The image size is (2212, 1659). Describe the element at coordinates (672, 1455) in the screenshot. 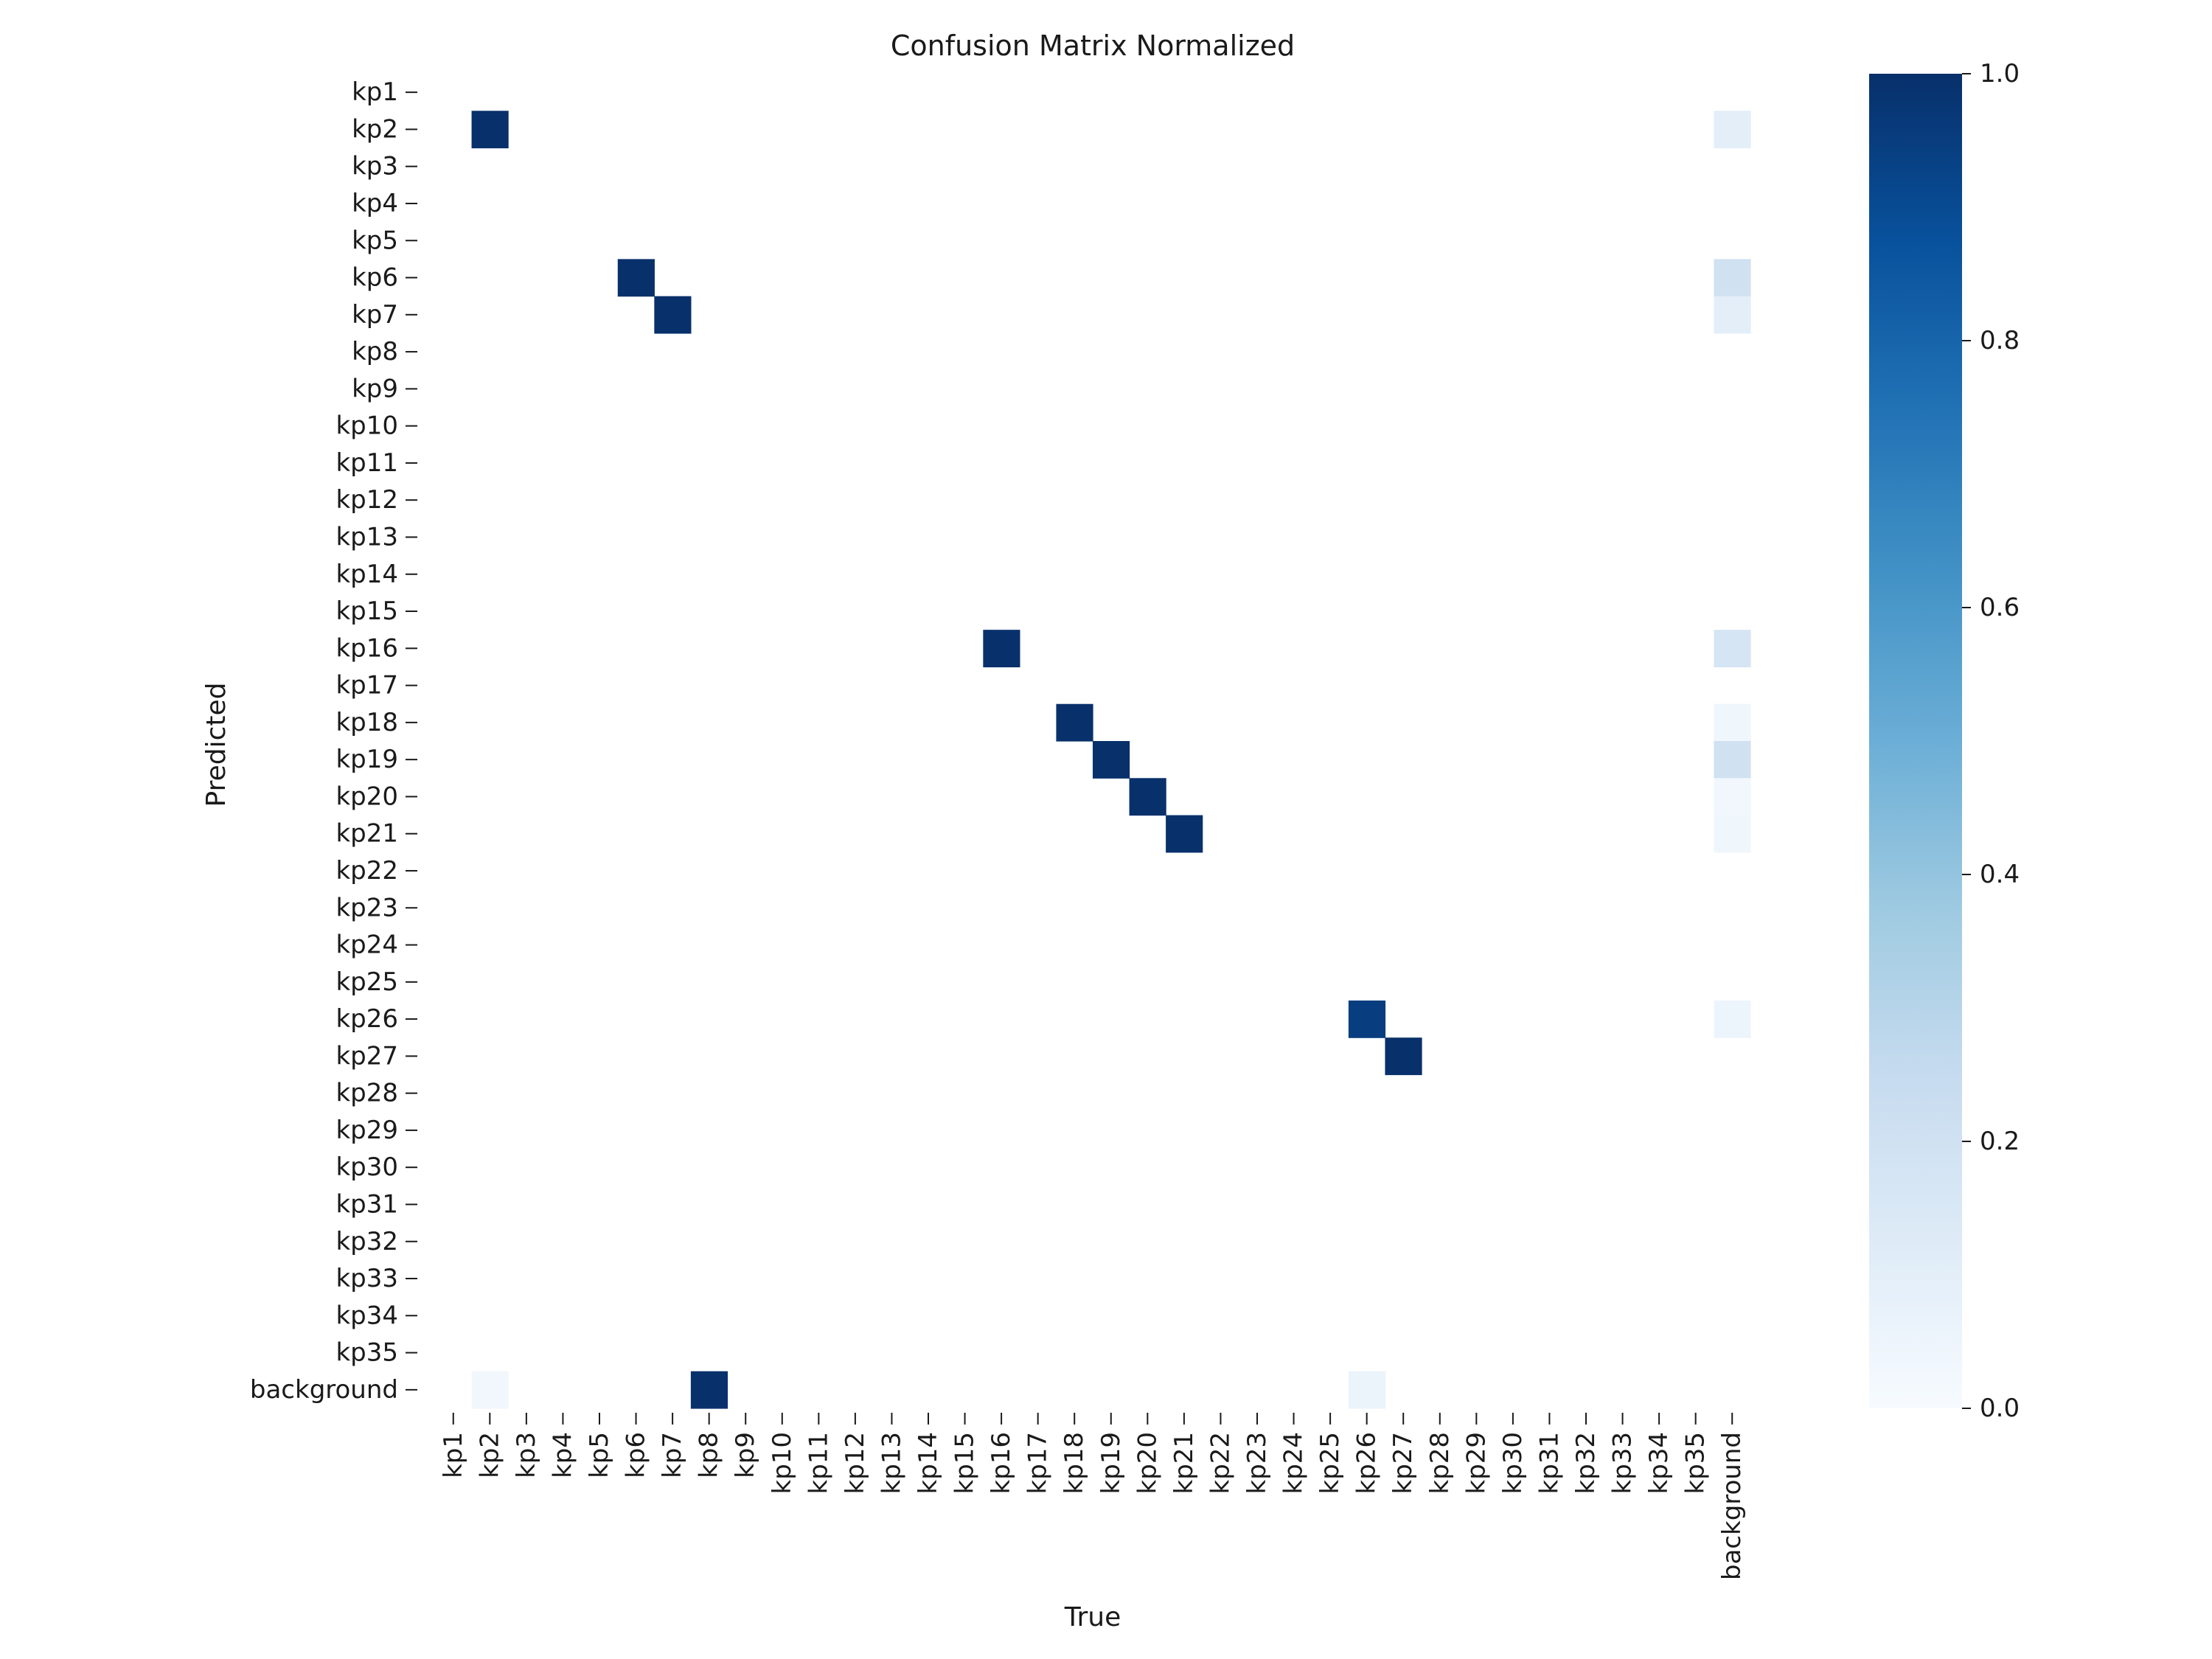

I see `x-tick-label: kp7` at that location.